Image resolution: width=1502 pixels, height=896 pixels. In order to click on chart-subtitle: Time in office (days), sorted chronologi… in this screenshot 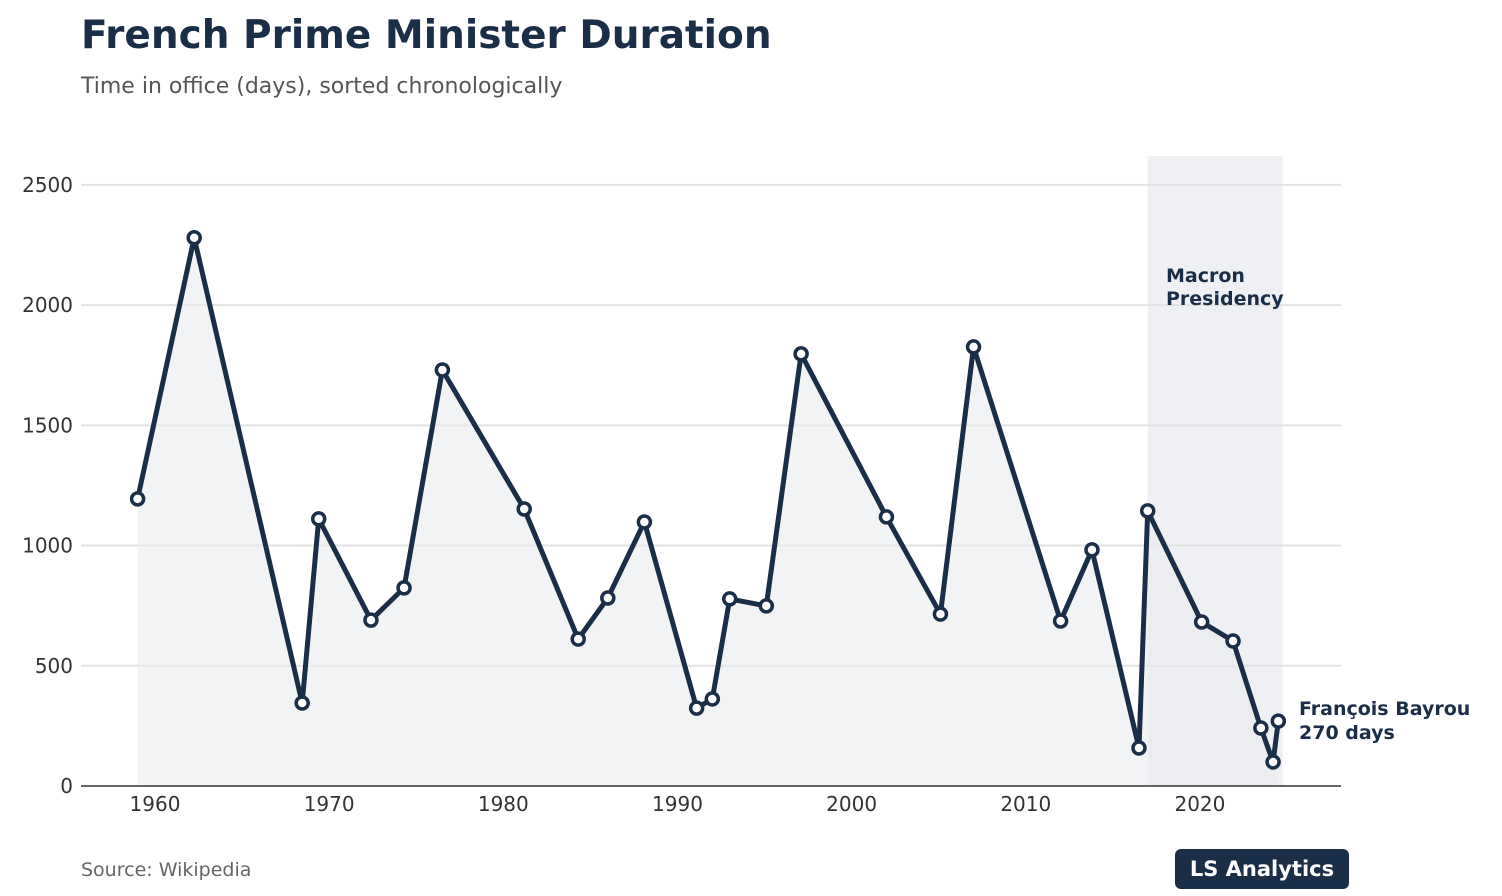, I will do `click(321, 86)`.